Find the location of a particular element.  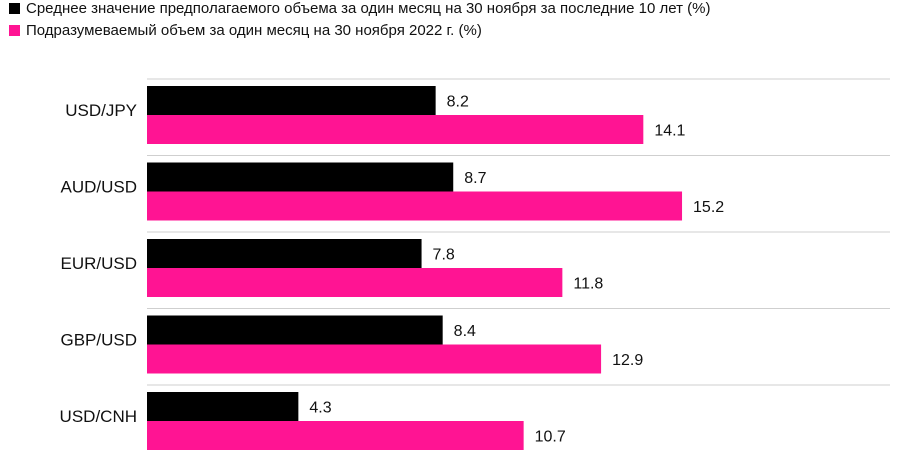

category-label-gbp-usd: GBP/USD is located at coordinates (98, 340).